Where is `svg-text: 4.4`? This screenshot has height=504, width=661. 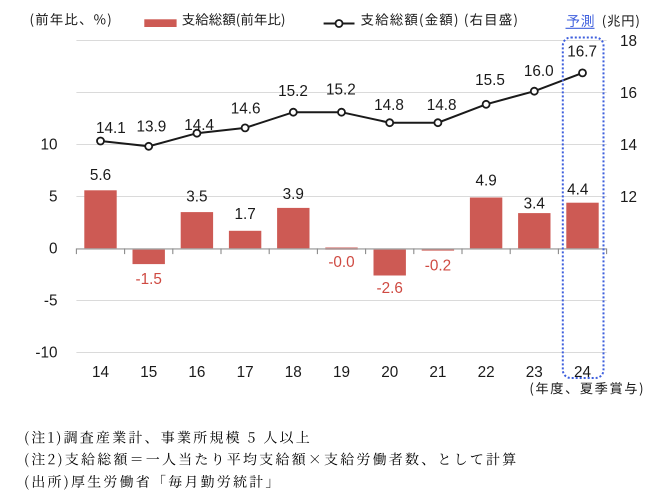
svg-text: 4.4 is located at coordinates (578, 190).